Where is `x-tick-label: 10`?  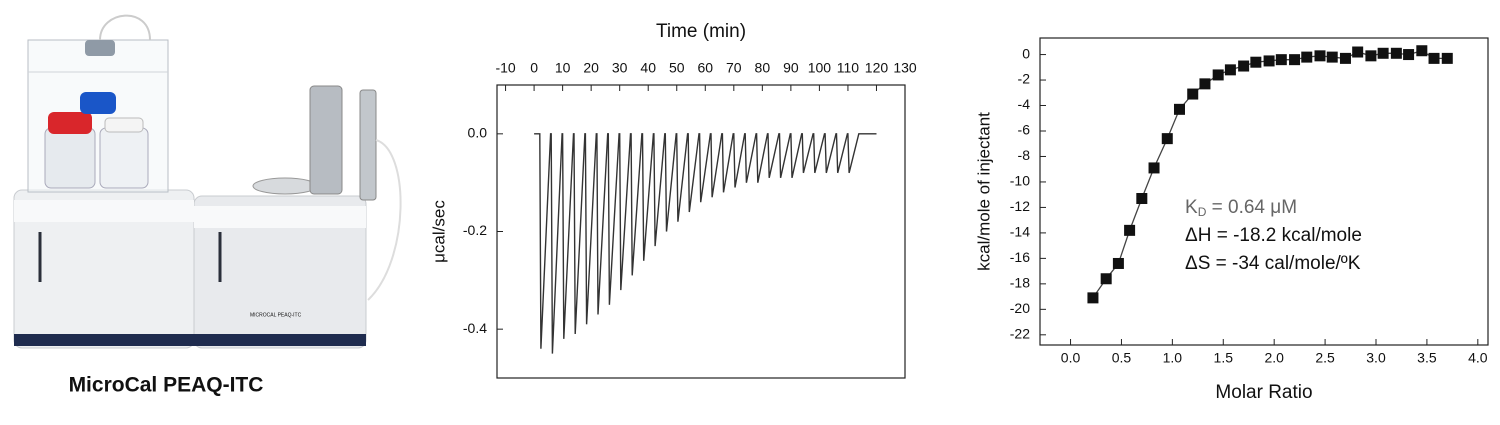 x-tick-label: 10 is located at coordinates (563, 68).